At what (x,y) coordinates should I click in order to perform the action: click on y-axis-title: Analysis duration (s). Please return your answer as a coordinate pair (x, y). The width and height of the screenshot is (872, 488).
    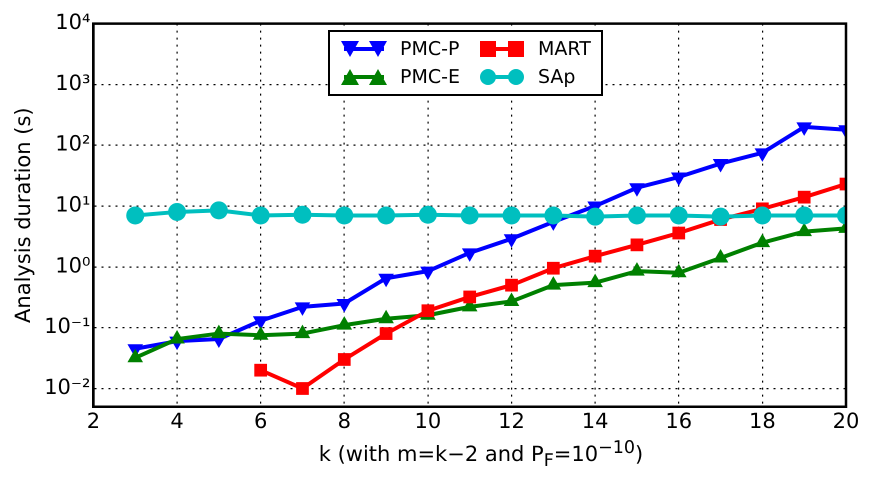
    Looking at the image, I should click on (23, 215).